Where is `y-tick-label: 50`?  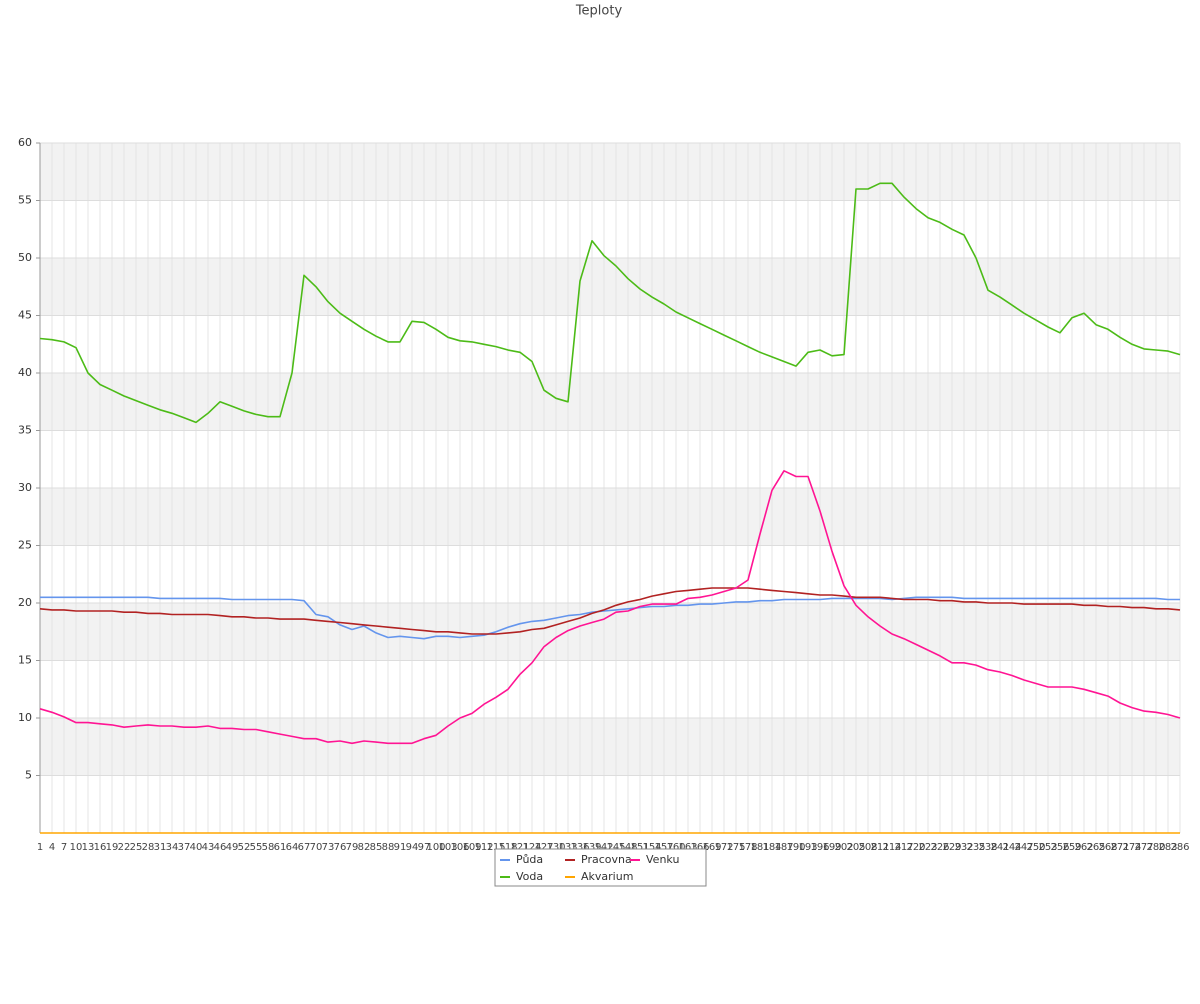 y-tick-label: 50 is located at coordinates (25, 257).